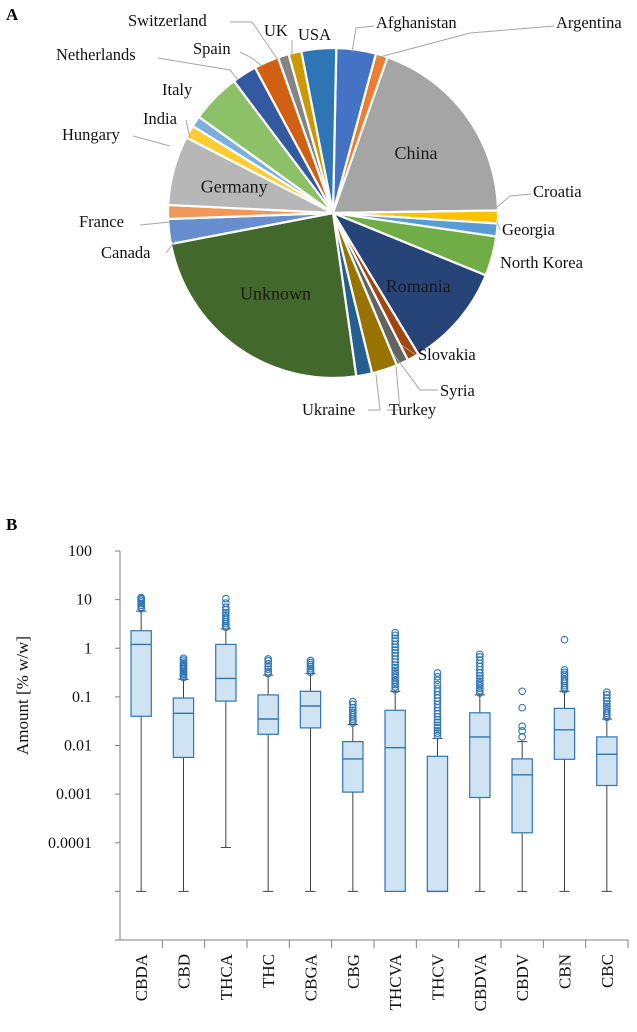 The height and width of the screenshot is (1032, 637). I want to click on pie-label-georgia: Georgia, so click(529, 229).